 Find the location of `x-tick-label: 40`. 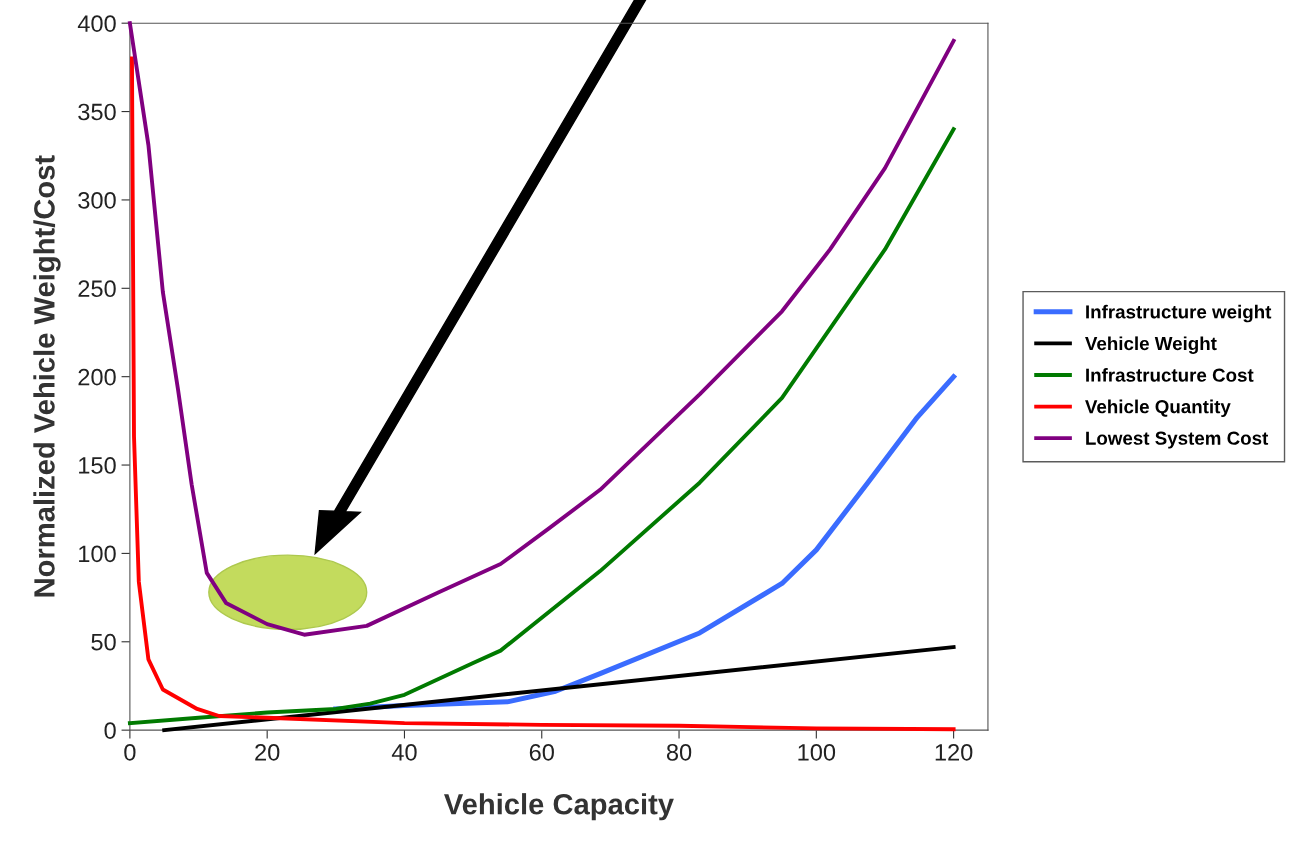

x-tick-label: 40 is located at coordinates (404, 752).